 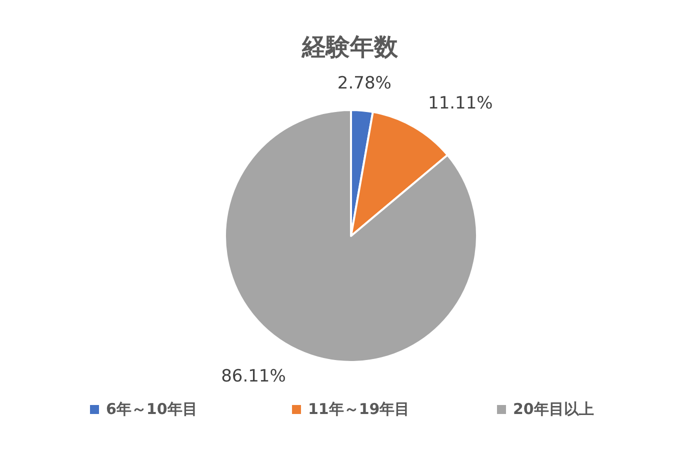 I want to click on legend-label: 20年目以上, so click(x=553, y=409).